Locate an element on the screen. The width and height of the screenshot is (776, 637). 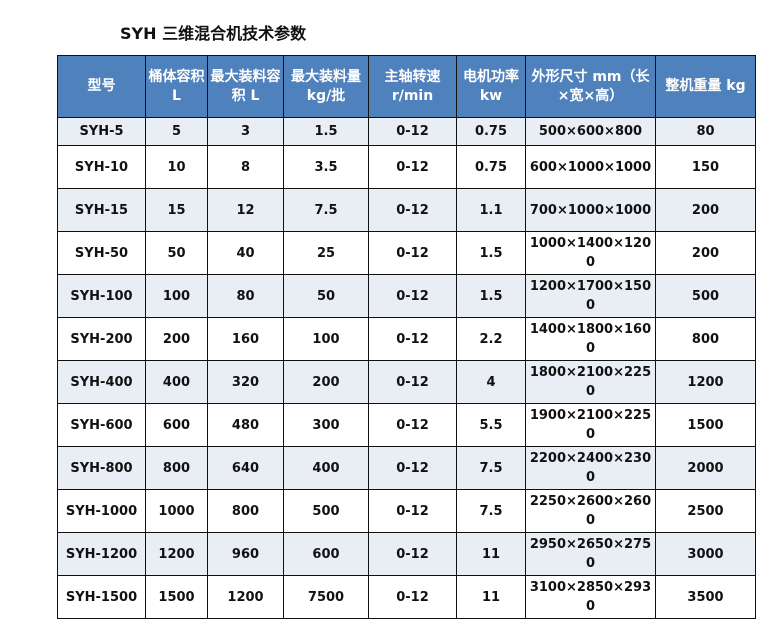
cell-drum-volume: 50 is located at coordinates (176, 253).